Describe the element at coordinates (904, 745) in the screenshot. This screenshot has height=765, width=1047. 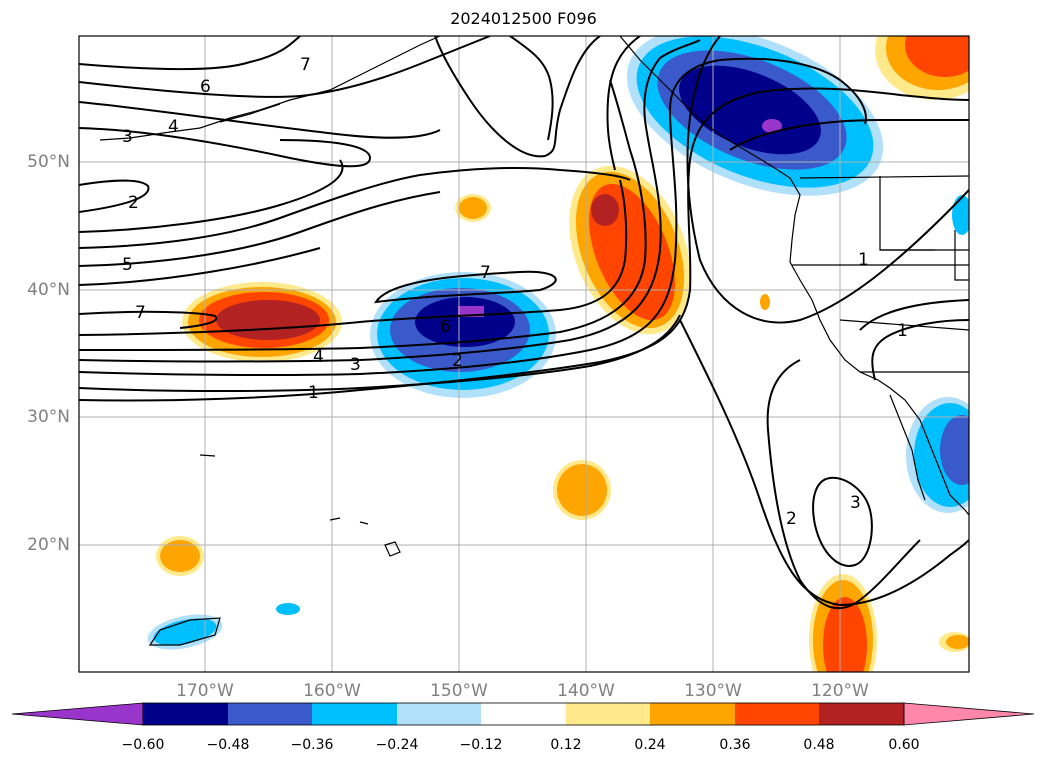
I see `colorbar-tick-label: 0.60` at that location.